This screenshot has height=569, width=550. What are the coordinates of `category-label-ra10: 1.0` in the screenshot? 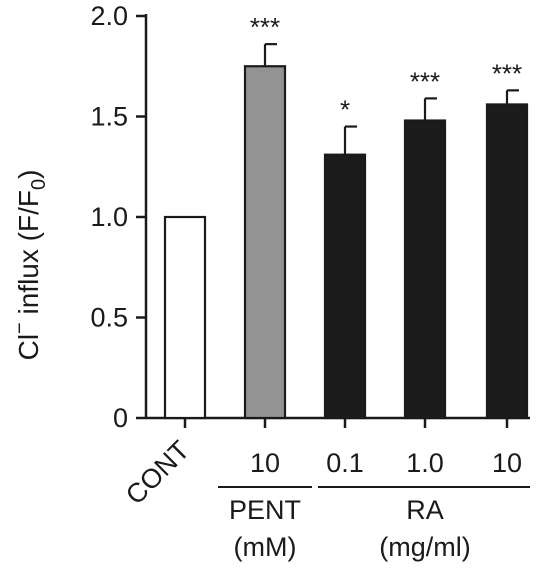 It's located at (425, 463).